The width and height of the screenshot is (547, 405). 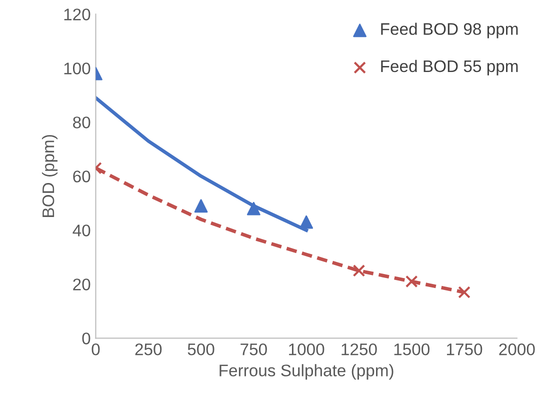 What do you see at coordinates (253, 349) in the screenshot?
I see `x-tick-label: 750` at bounding box center [253, 349].